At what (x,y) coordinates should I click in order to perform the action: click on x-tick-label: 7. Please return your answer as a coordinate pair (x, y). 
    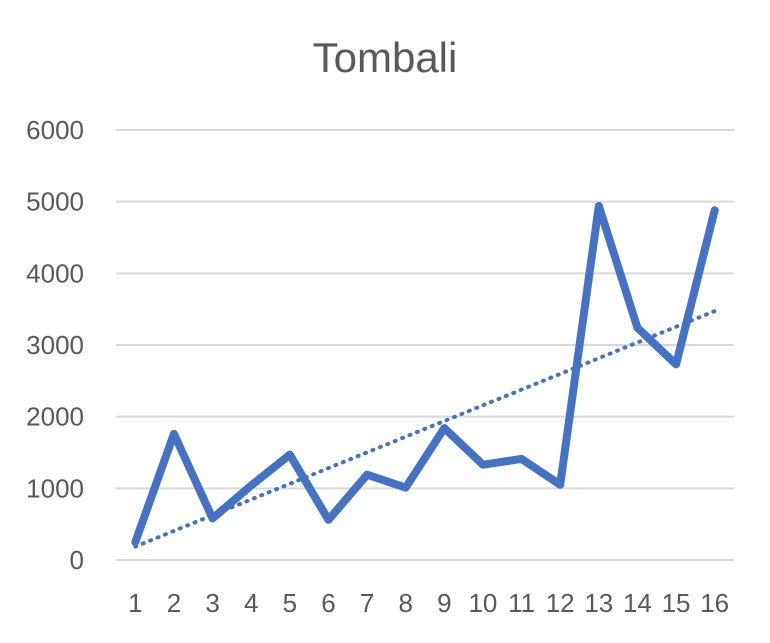
    Looking at the image, I should click on (367, 603).